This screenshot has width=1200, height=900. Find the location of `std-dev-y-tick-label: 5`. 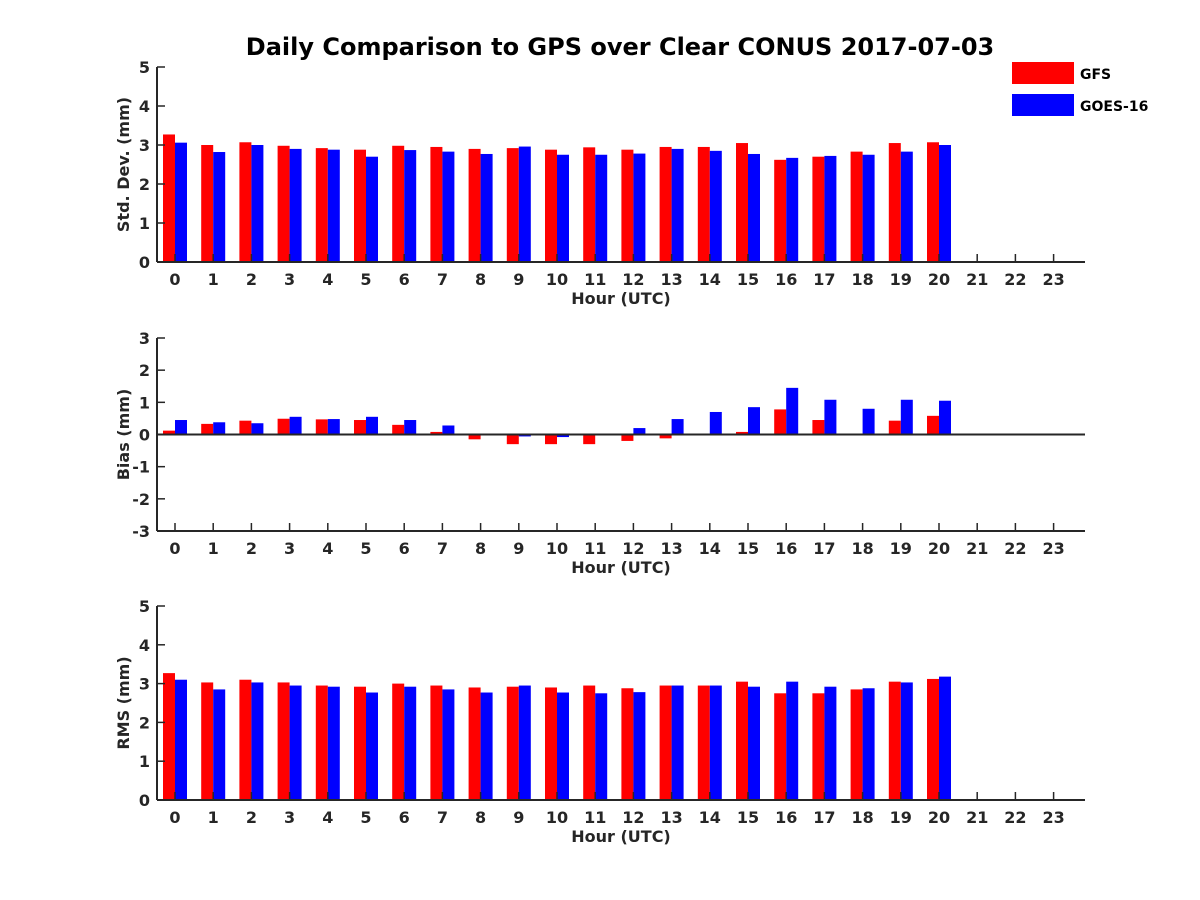

std-dev-y-tick-label: 5 is located at coordinates (144, 67).